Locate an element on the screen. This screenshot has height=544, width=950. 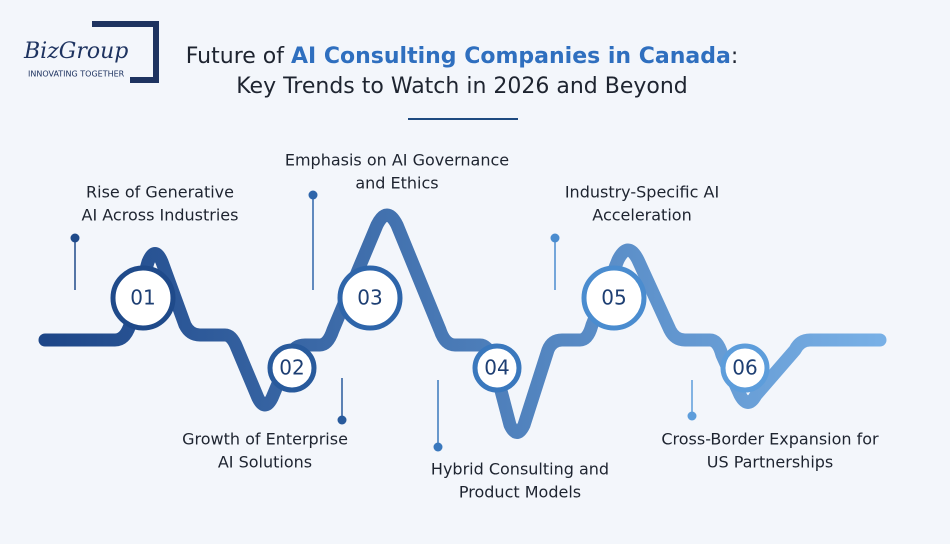
step-label: AI Solutions is located at coordinates (265, 462).